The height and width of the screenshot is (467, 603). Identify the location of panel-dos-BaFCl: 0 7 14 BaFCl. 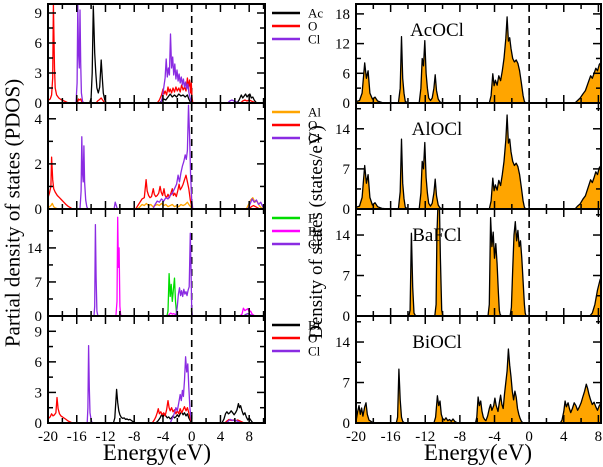
(468, 266).